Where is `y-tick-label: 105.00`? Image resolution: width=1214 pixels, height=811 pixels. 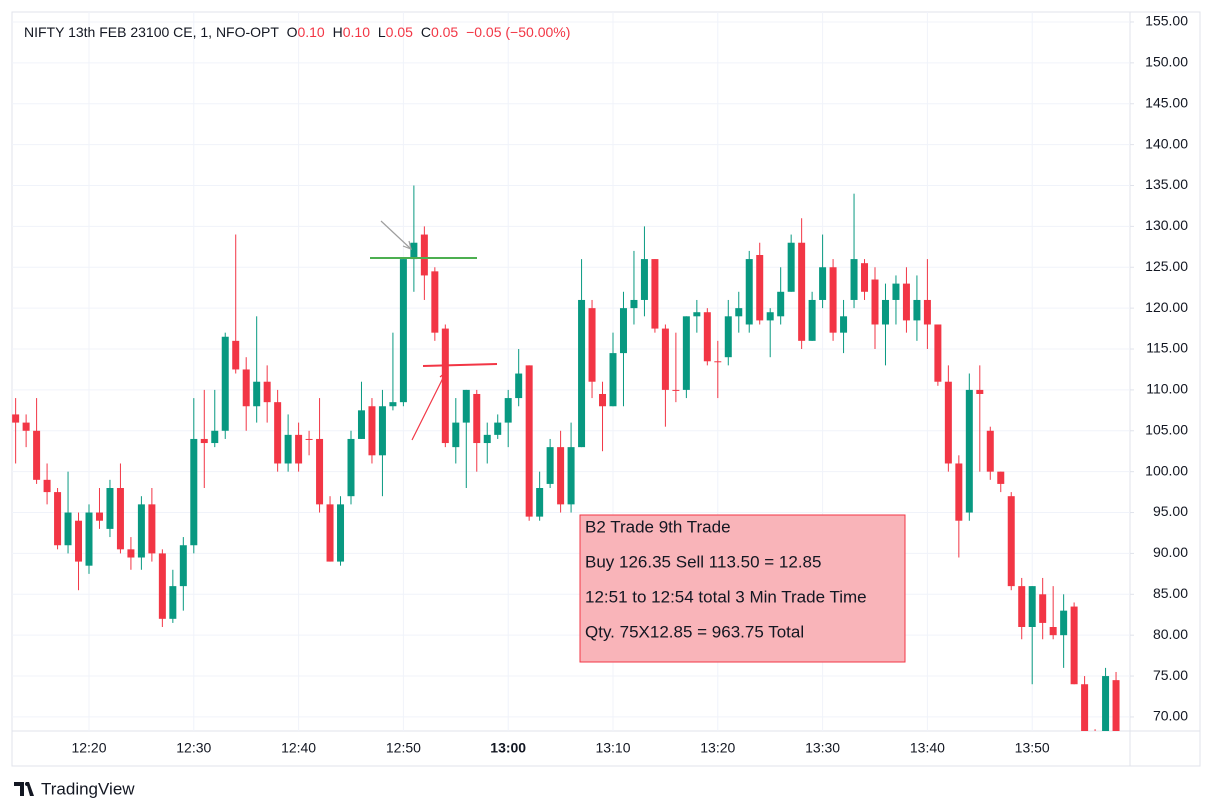 y-tick-label: 105.00 is located at coordinates (1166, 429).